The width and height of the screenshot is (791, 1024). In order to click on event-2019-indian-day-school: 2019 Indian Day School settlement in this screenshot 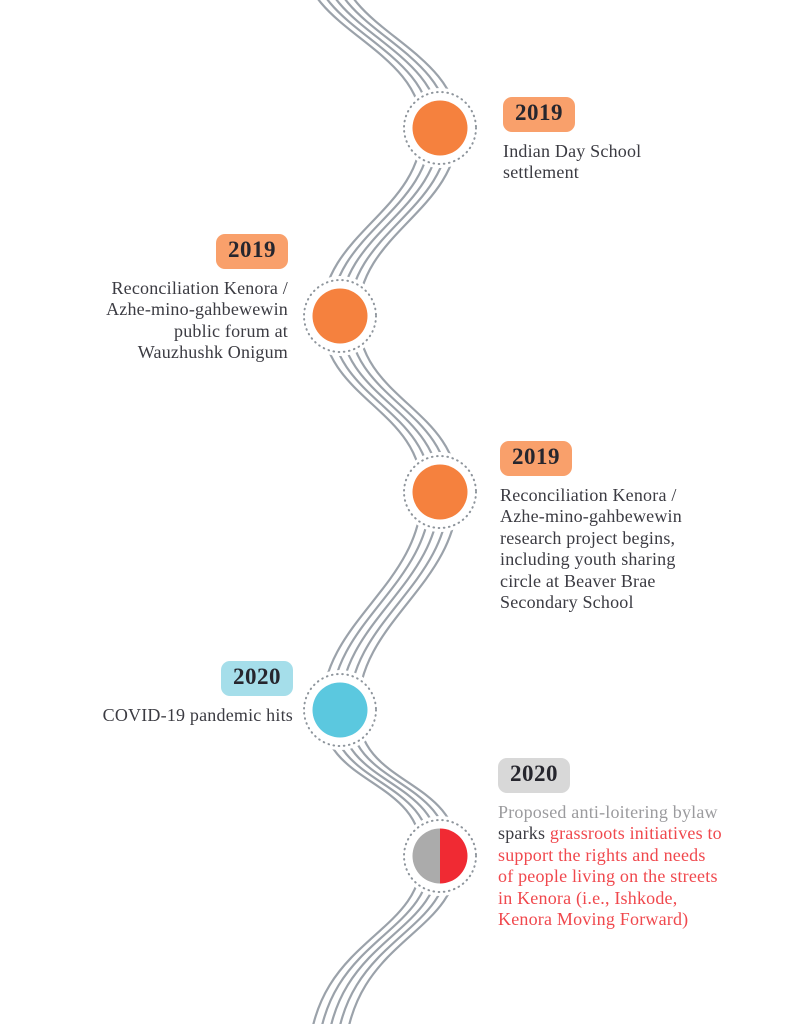, I will do `click(588, 140)`.